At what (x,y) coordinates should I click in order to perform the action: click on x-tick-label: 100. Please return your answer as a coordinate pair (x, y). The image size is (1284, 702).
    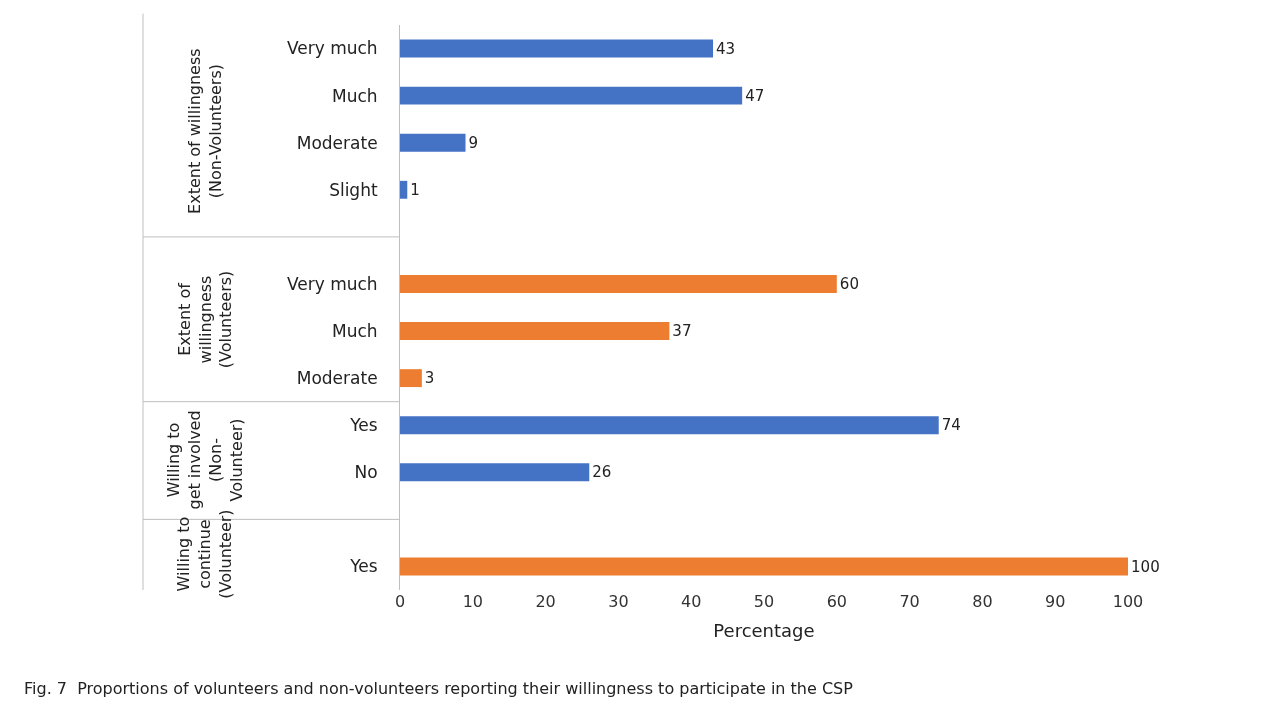
    Looking at the image, I should click on (1128, 601).